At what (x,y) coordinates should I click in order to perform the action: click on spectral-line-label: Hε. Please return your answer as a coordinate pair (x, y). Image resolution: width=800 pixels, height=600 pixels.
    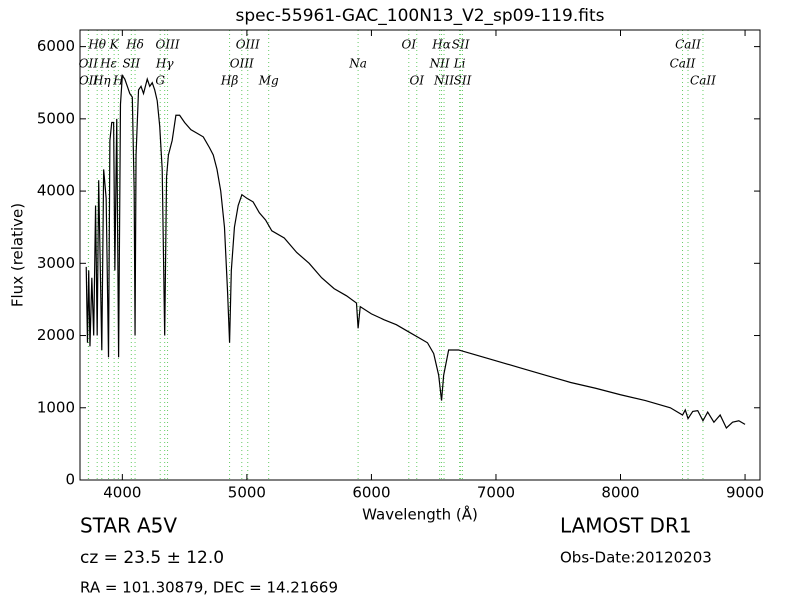
    Looking at the image, I should click on (108, 64).